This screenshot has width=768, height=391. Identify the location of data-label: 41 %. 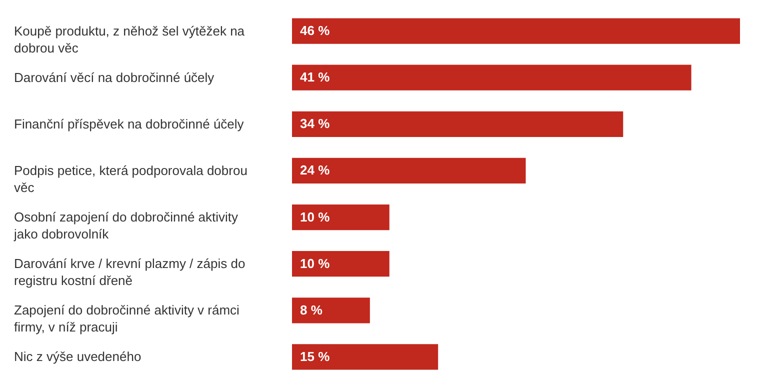
(315, 77).